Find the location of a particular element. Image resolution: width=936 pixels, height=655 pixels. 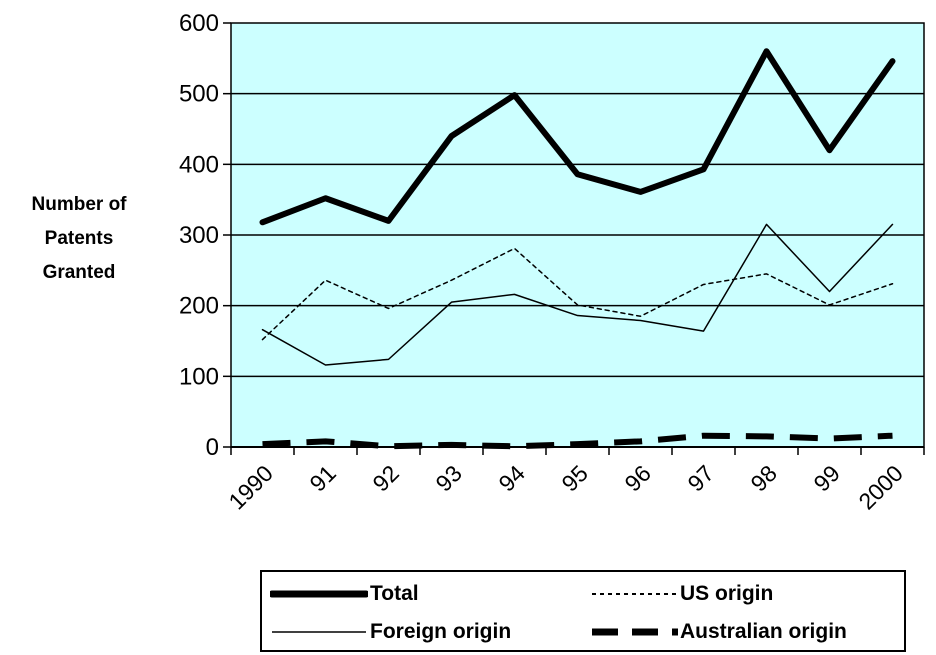

x-tick-label: 96 is located at coordinates (637, 478).